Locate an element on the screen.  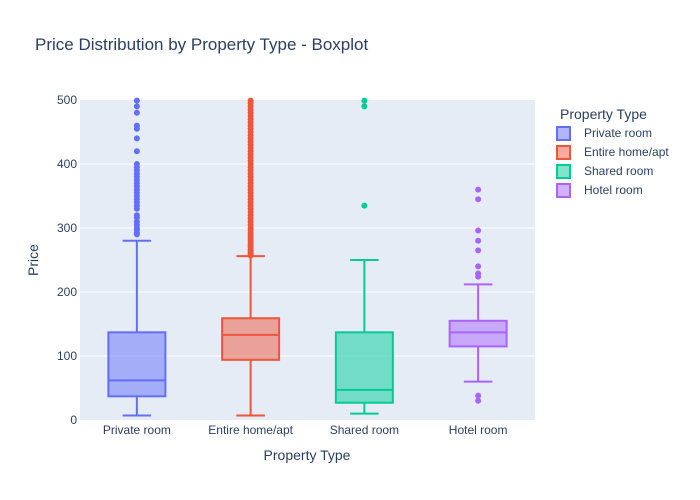
y-tick-label: 300 is located at coordinates (67, 228).